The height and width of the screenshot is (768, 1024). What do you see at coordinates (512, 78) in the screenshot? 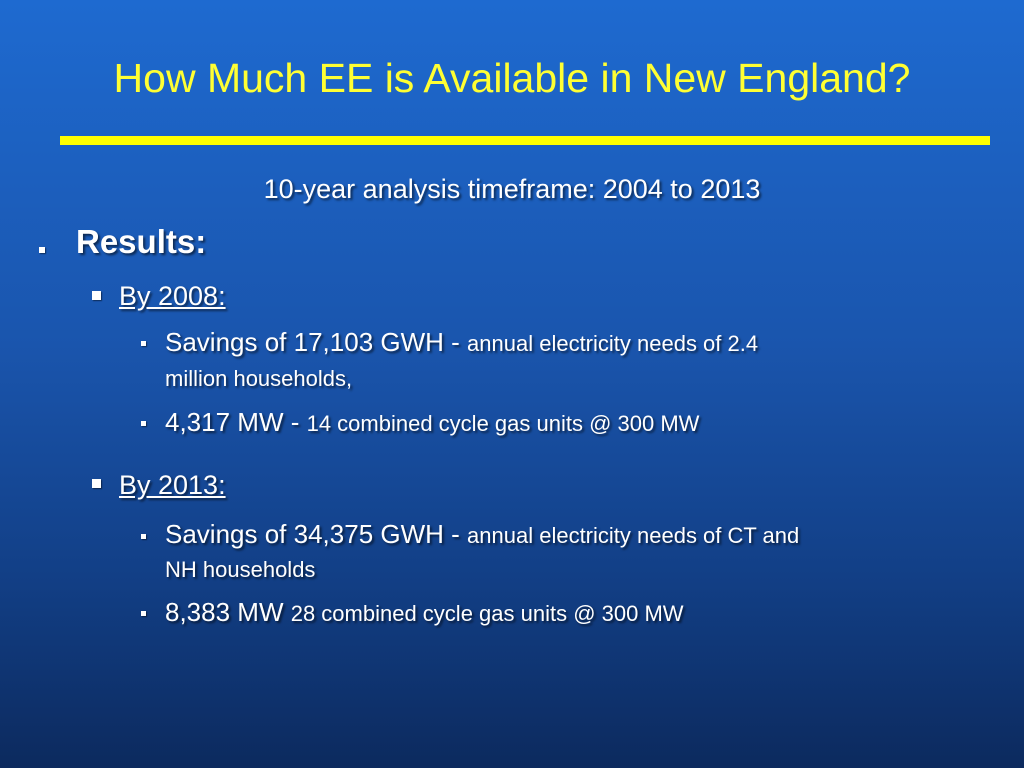
I see `slide-title: How Much EE is Available in New England?` at bounding box center [512, 78].